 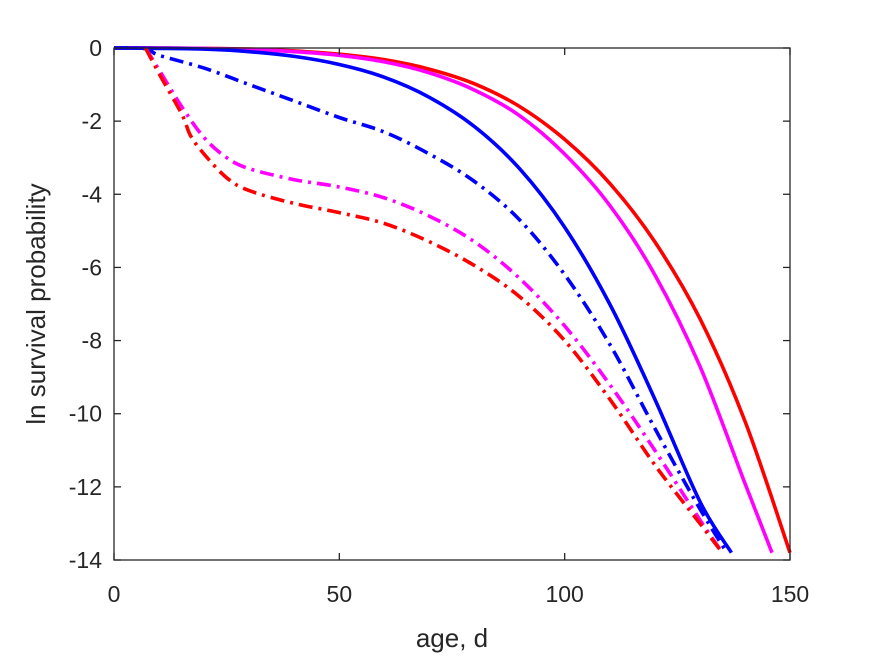 I want to click on y-tick-label: -8, so click(x=92, y=341).